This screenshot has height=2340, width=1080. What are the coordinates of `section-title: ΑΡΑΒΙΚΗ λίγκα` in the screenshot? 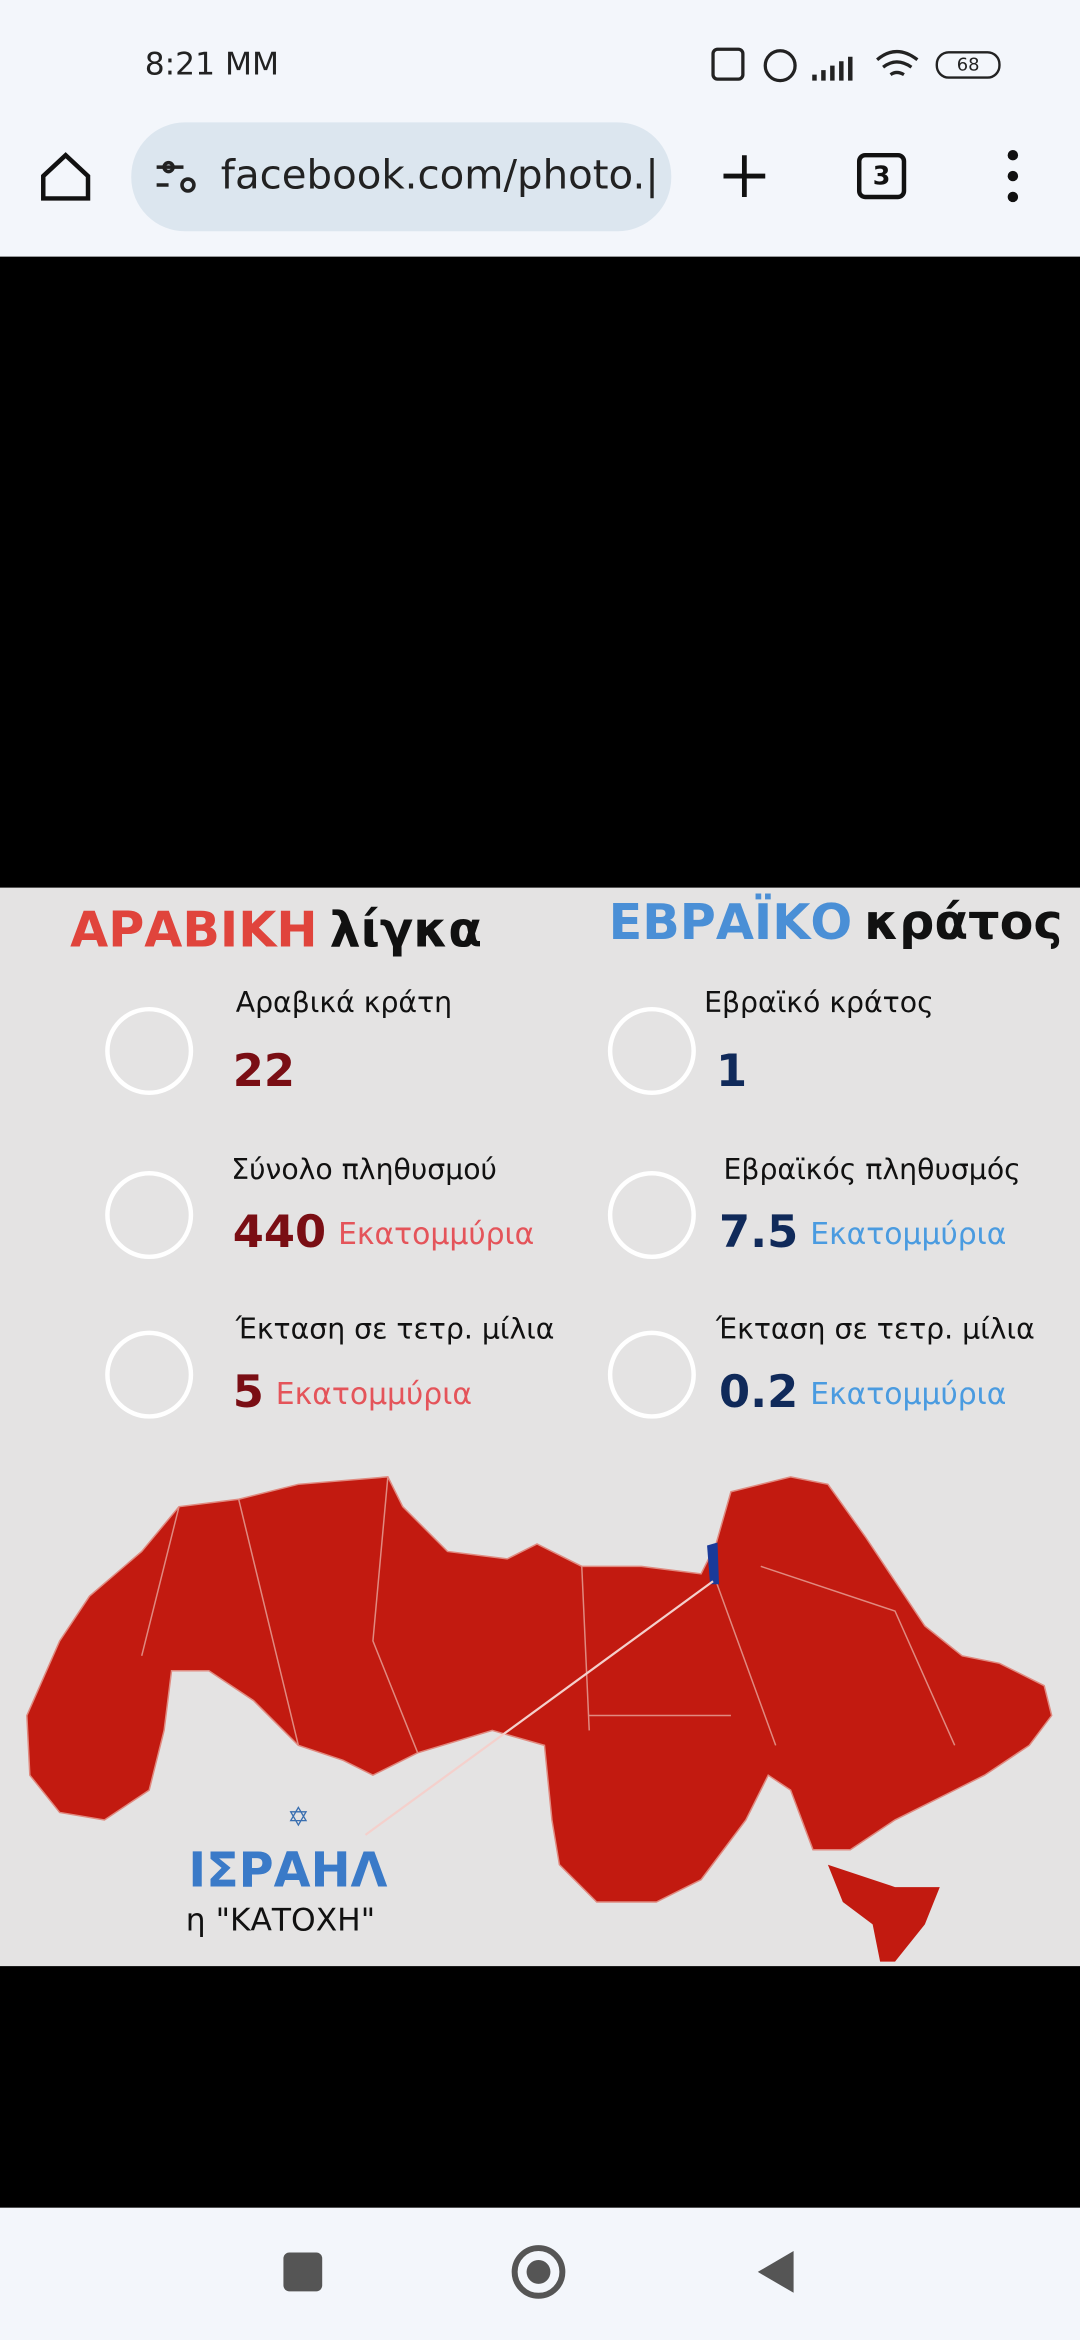 It's located at (276, 929).